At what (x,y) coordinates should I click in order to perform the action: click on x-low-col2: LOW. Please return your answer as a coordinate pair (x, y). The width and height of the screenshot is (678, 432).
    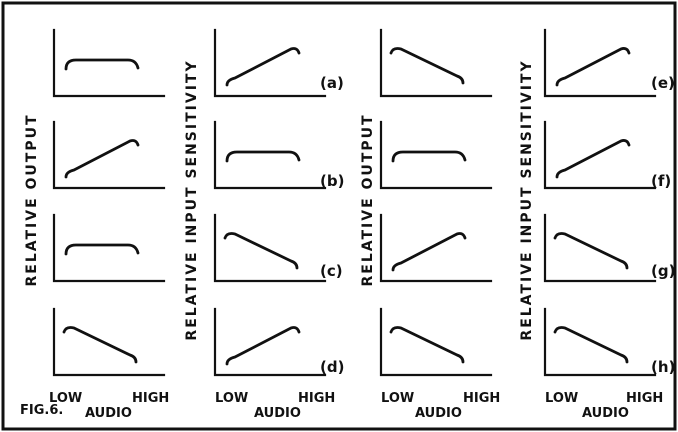
    Looking at the image, I should click on (231, 398).